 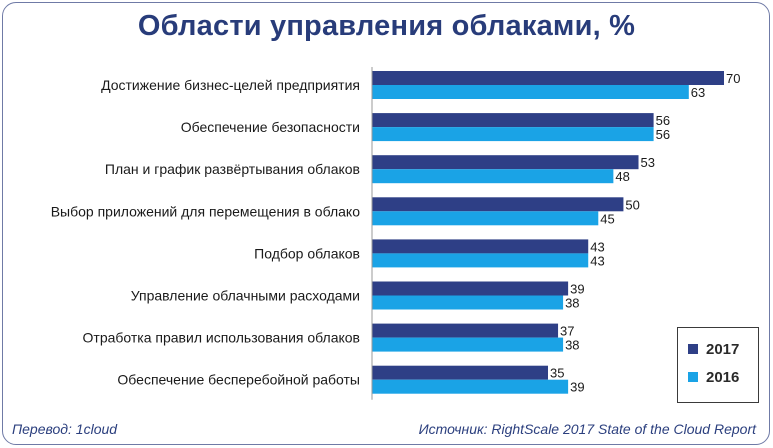 I want to click on category-label: Достижение бизнес-целей предприятия, so click(x=230, y=85).